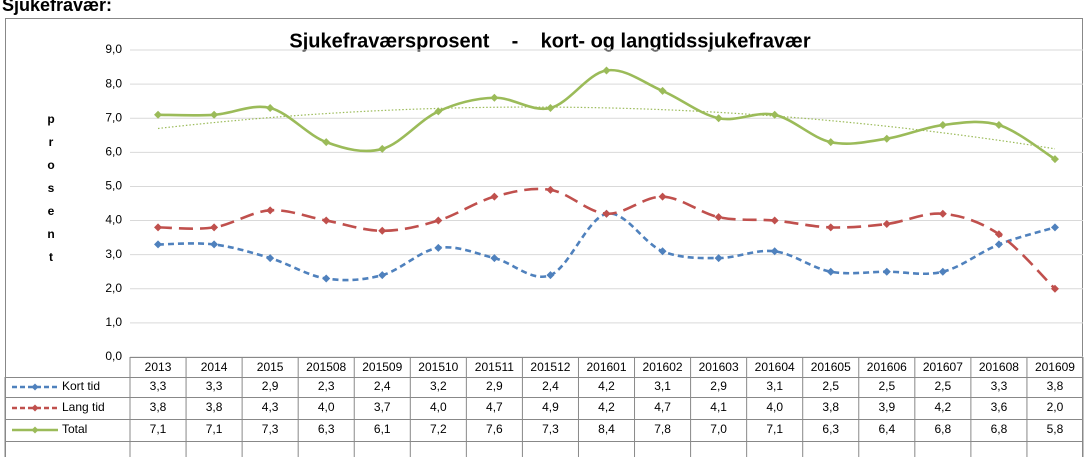  Describe the element at coordinates (57, 7) in the screenshot. I see `page-heading: Sjukefravær:` at that location.